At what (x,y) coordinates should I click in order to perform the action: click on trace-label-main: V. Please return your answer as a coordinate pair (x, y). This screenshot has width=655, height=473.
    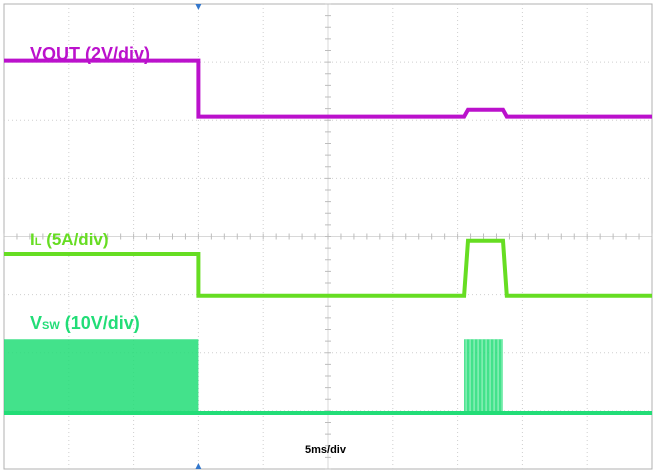
    Looking at the image, I should click on (36, 323).